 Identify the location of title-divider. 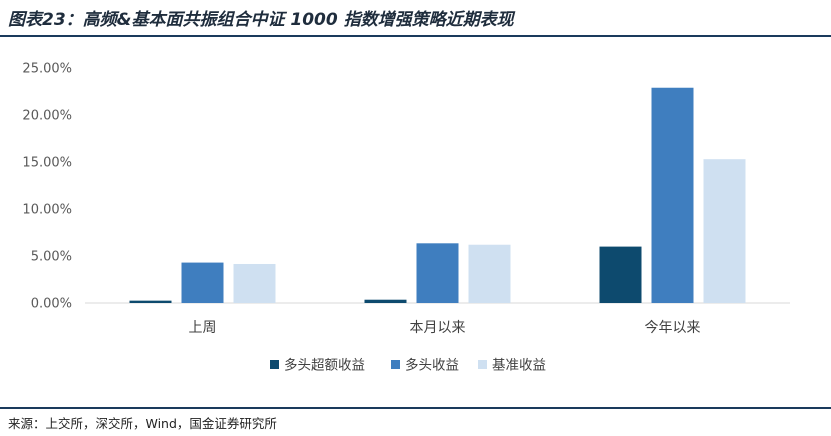
(415, 36).